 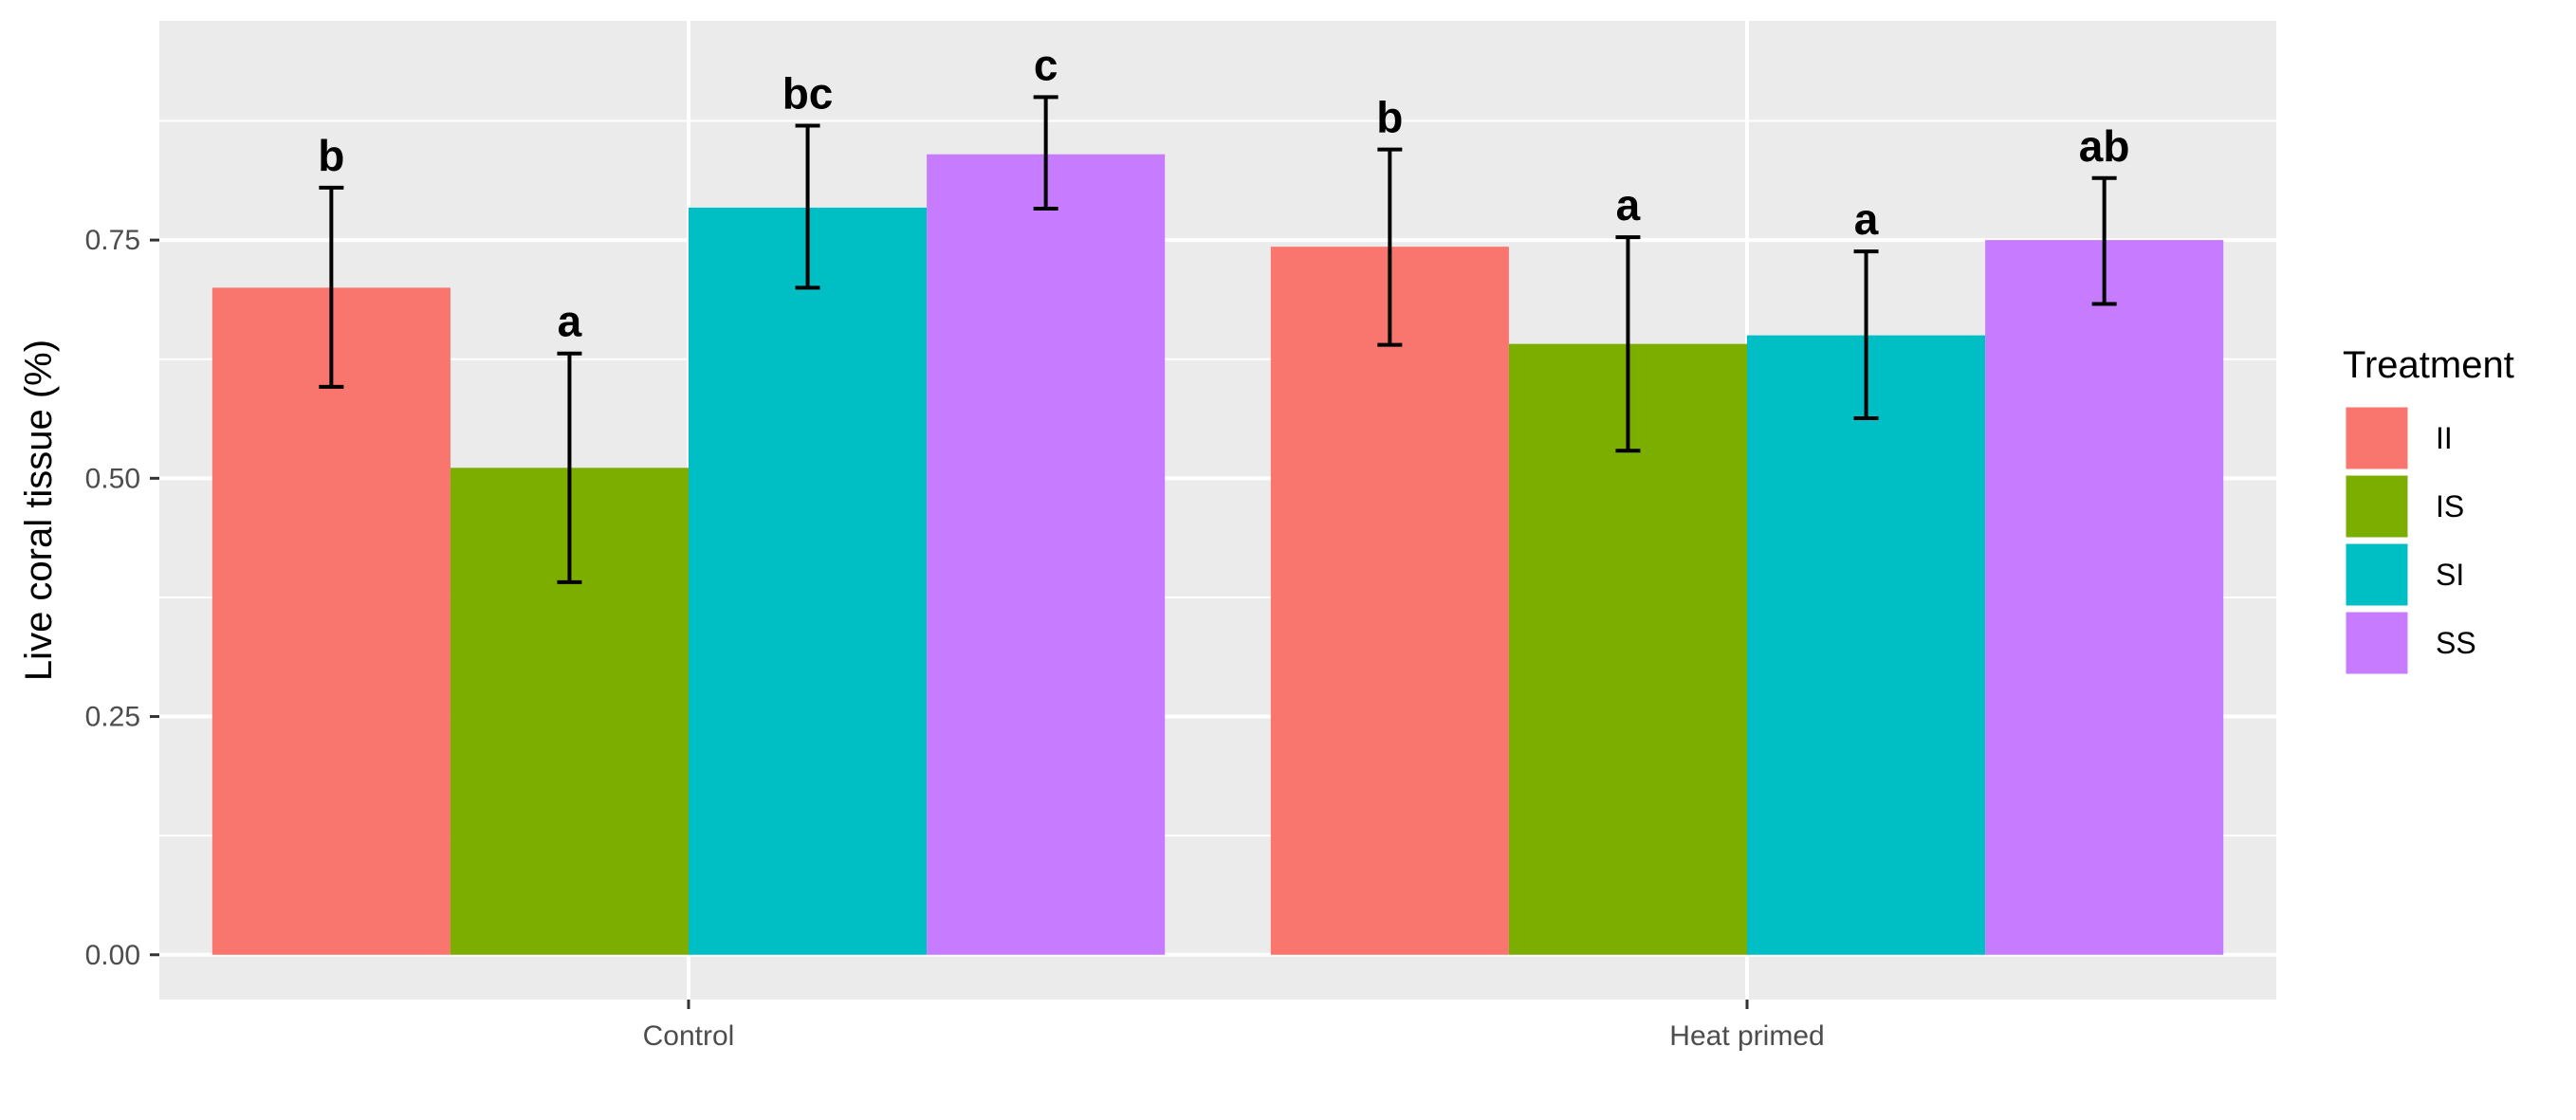 What do you see at coordinates (2104, 146) in the screenshot?
I see `significance-label: ab` at bounding box center [2104, 146].